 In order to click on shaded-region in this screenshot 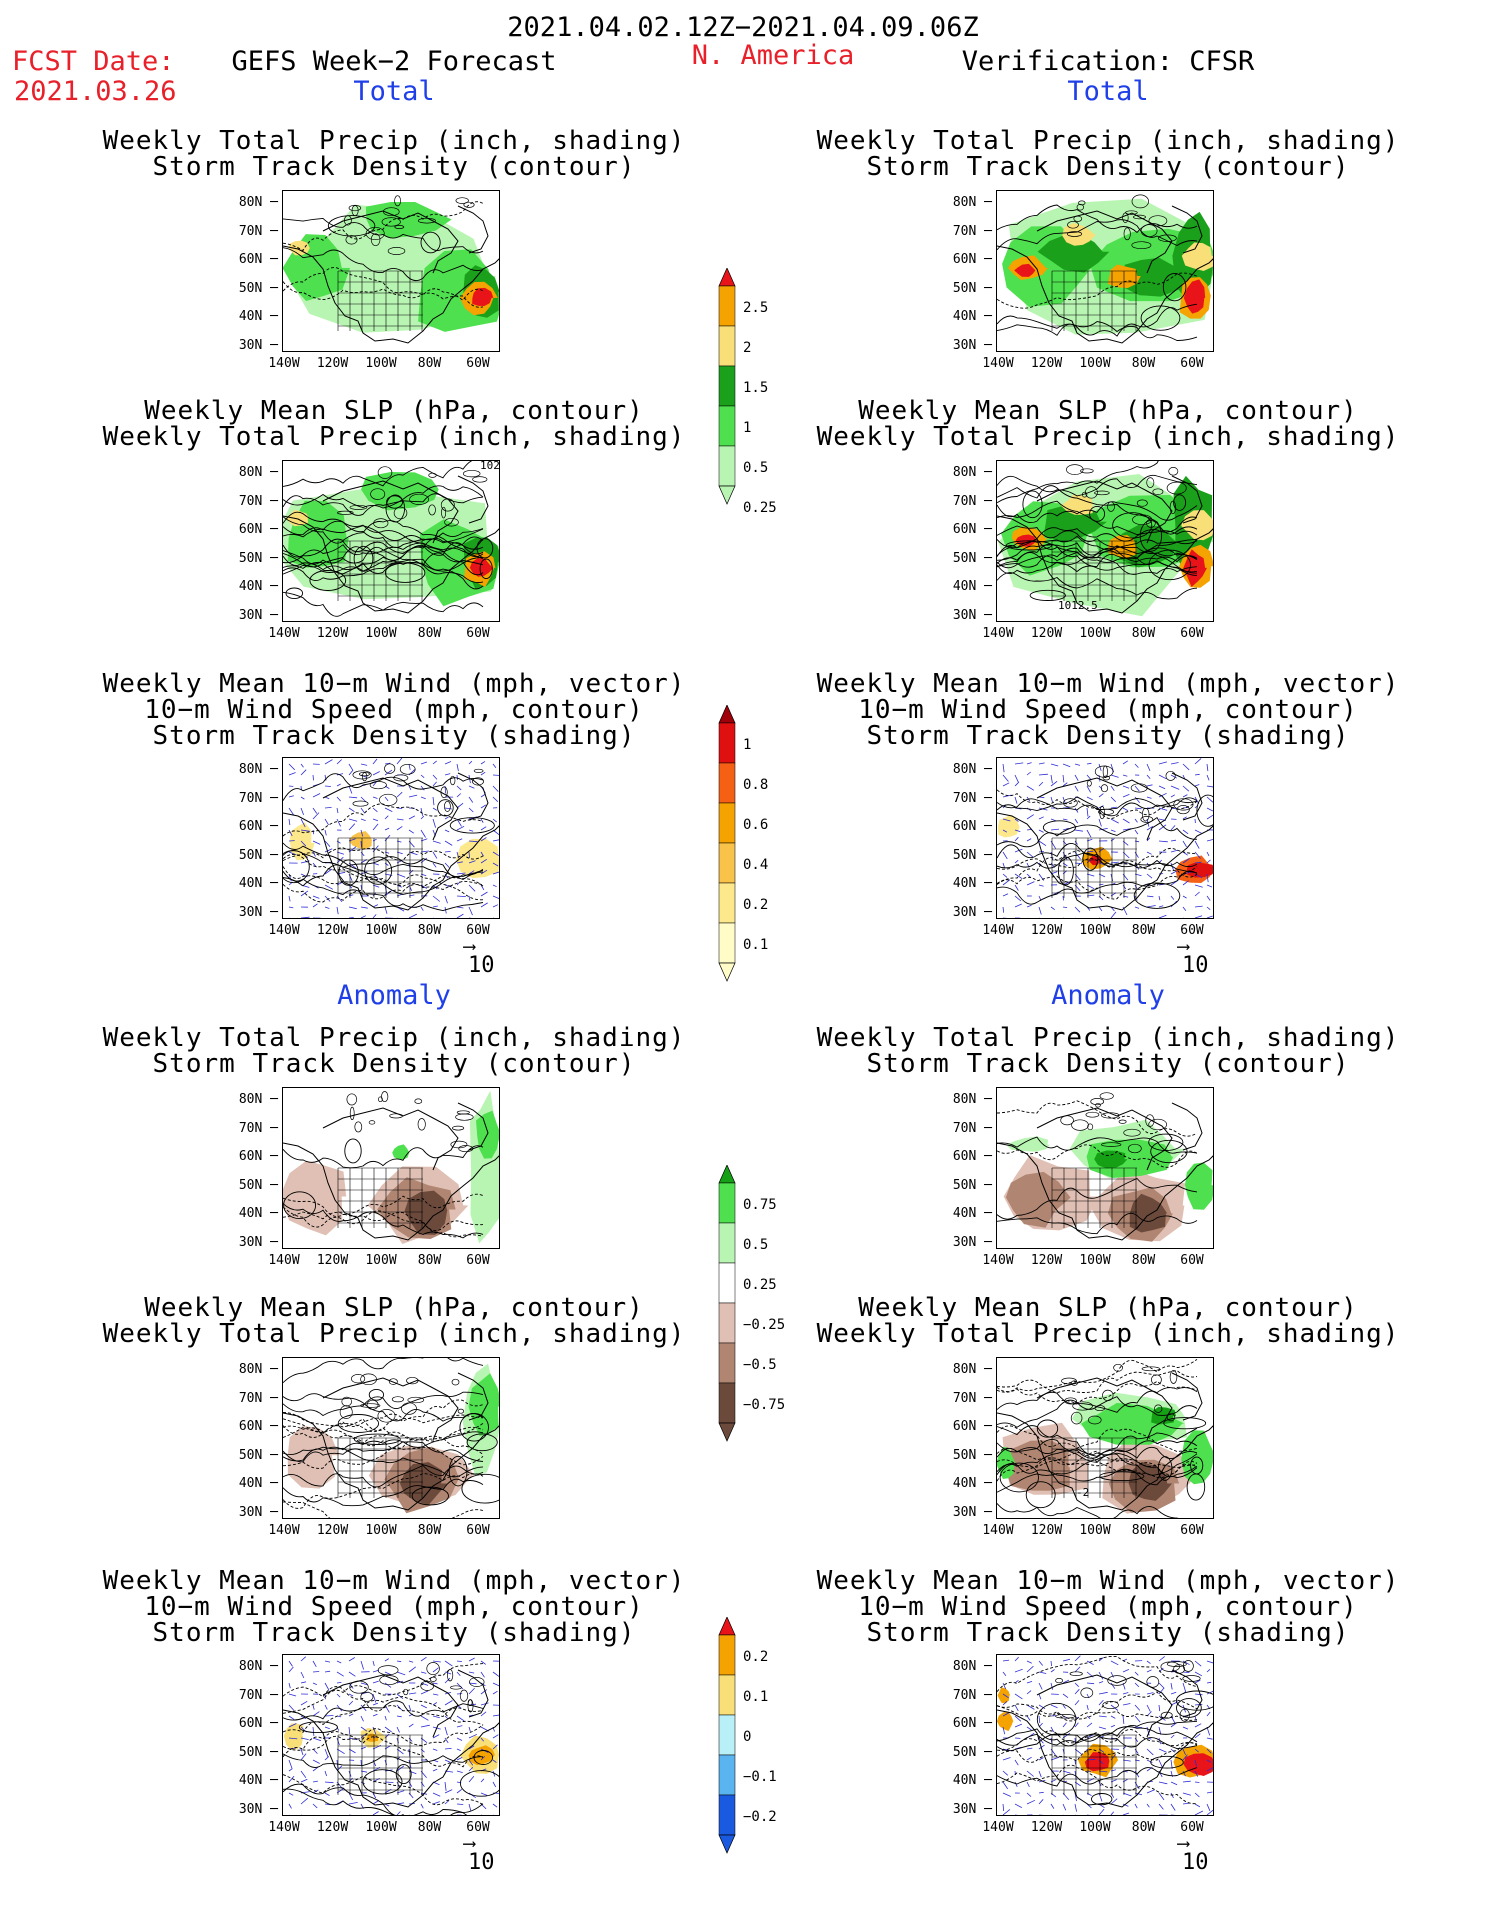, I will do `click(408, 220)`.